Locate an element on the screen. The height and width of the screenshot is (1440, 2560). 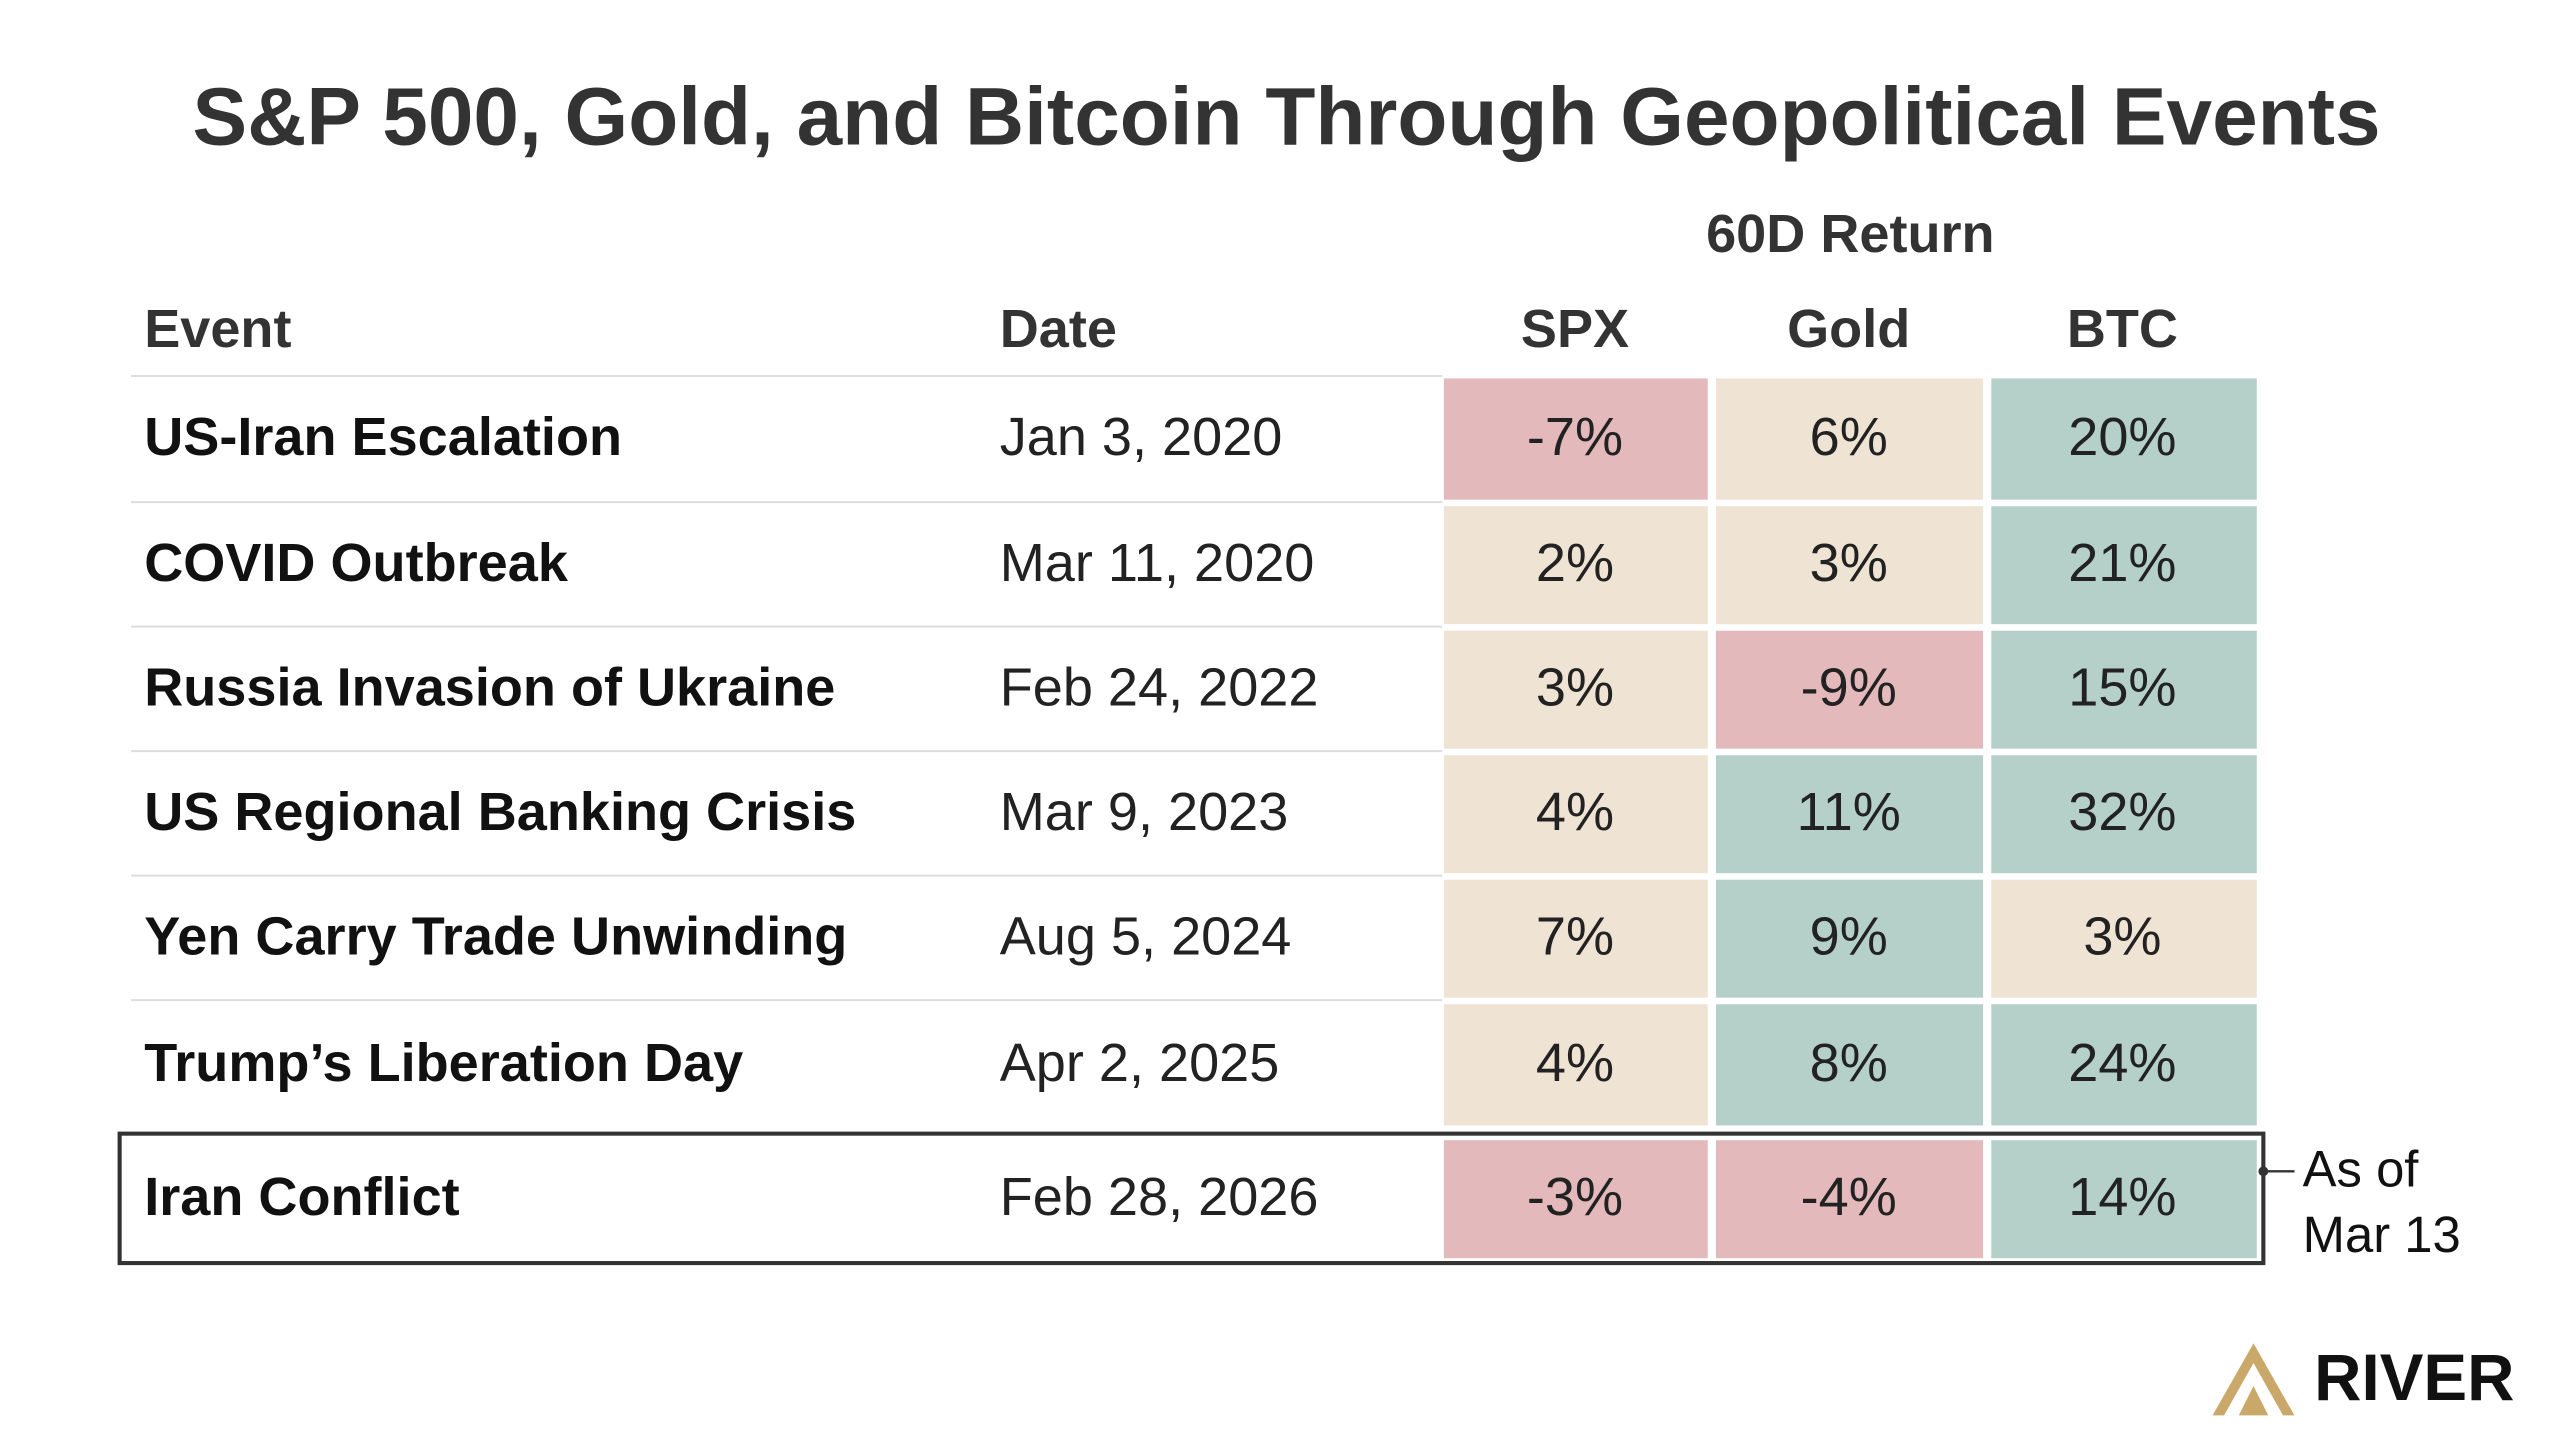
return-value: 7% is located at coordinates (1575, 937).